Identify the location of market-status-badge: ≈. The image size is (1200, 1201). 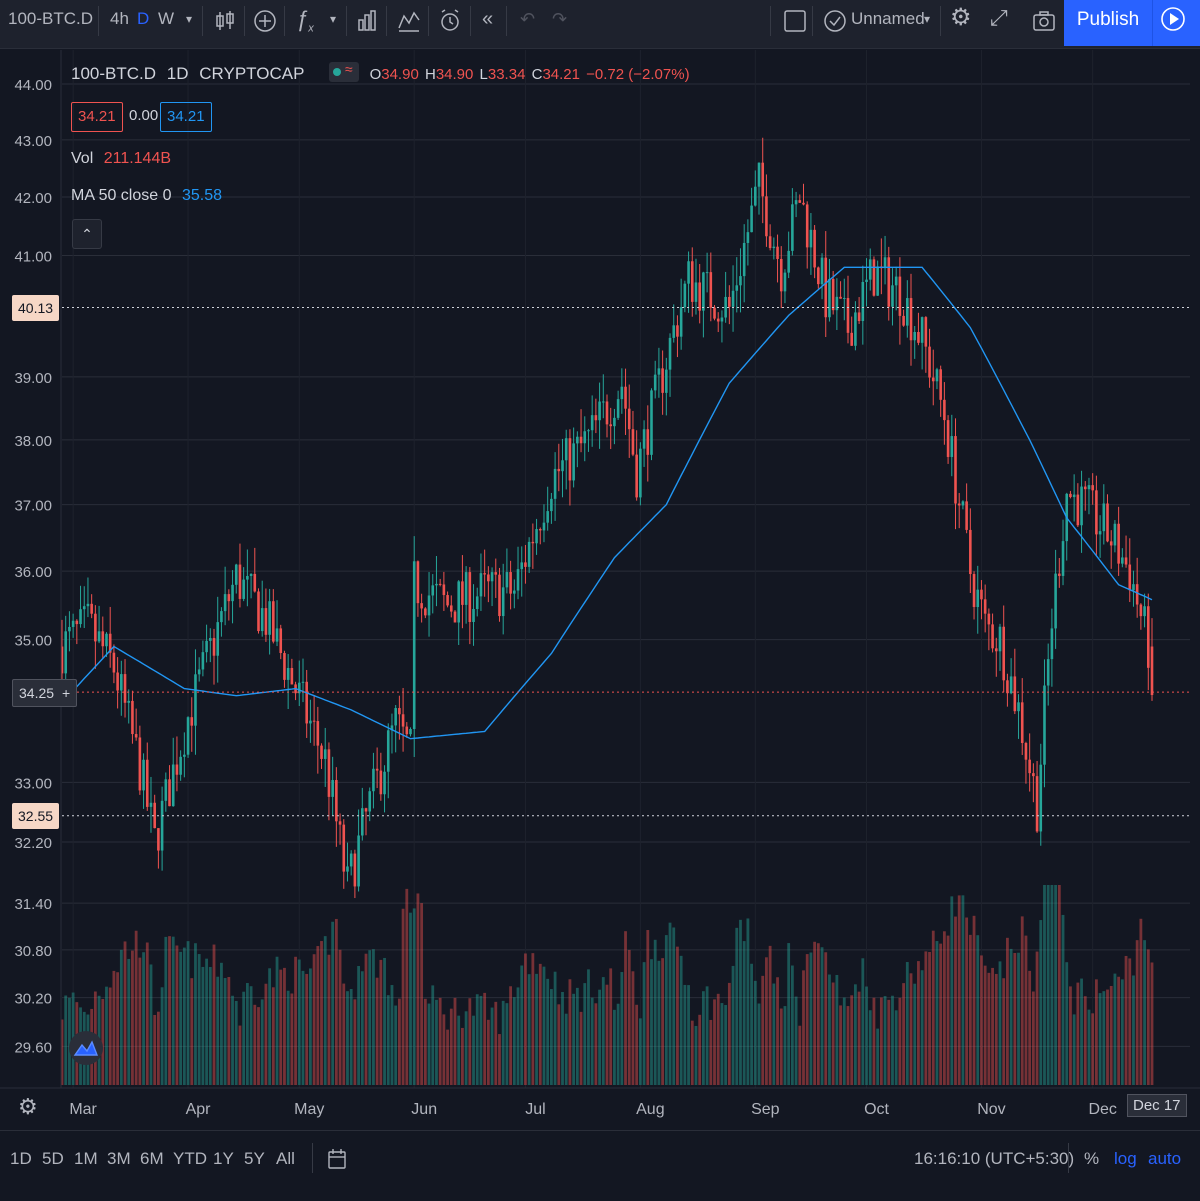
(343, 71).